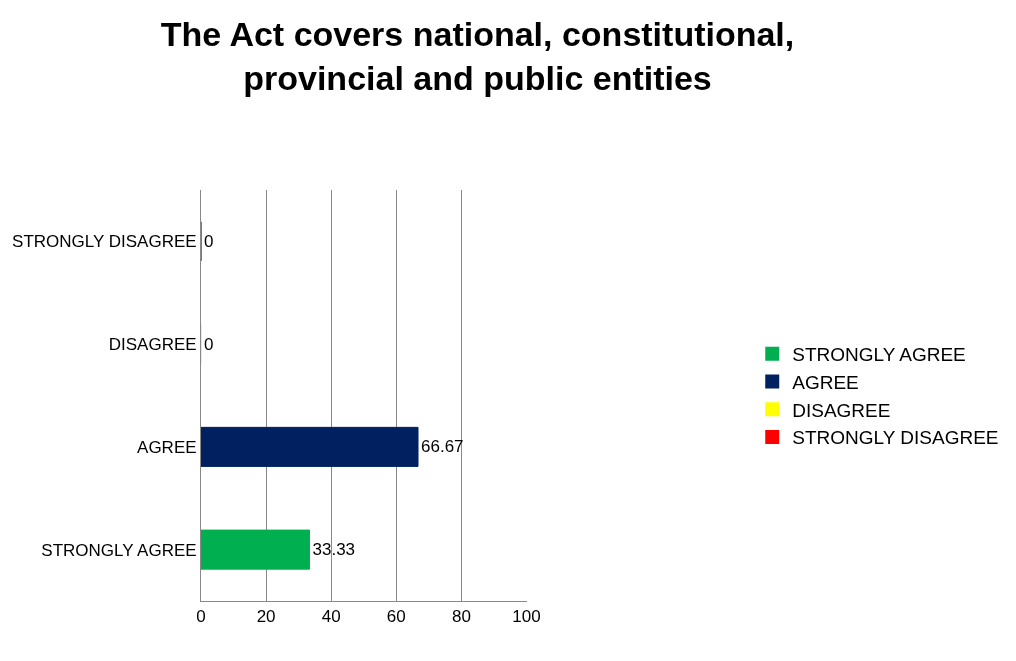 The width and height of the screenshot is (1016, 661). What do you see at coordinates (442, 447) in the screenshot?
I see `data-label: 66.67` at bounding box center [442, 447].